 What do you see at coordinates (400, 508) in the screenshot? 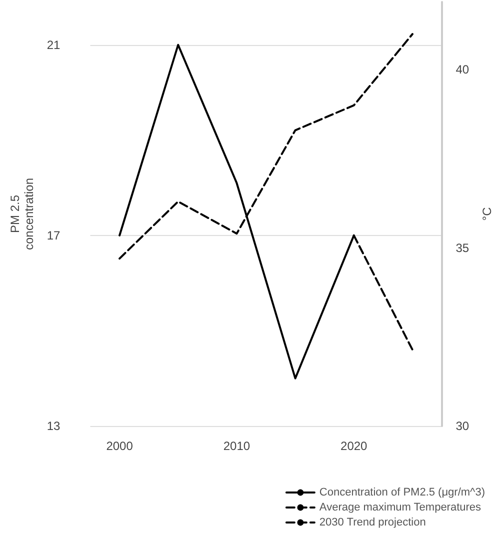
I see `legend-label: Average maximum Temperatures` at bounding box center [400, 508].